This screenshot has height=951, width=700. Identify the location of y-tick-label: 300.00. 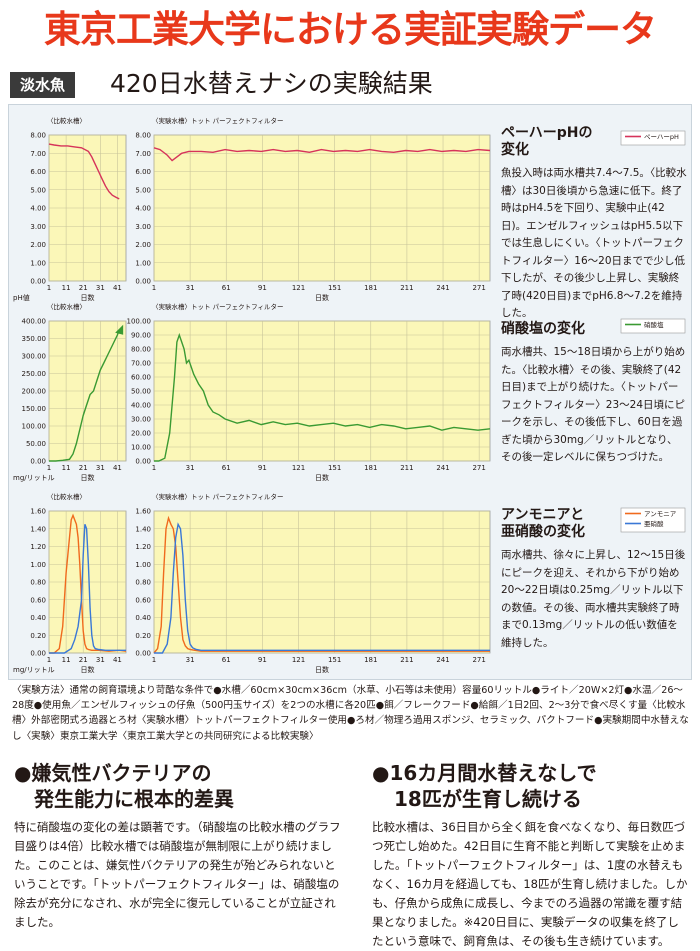
(34, 357).